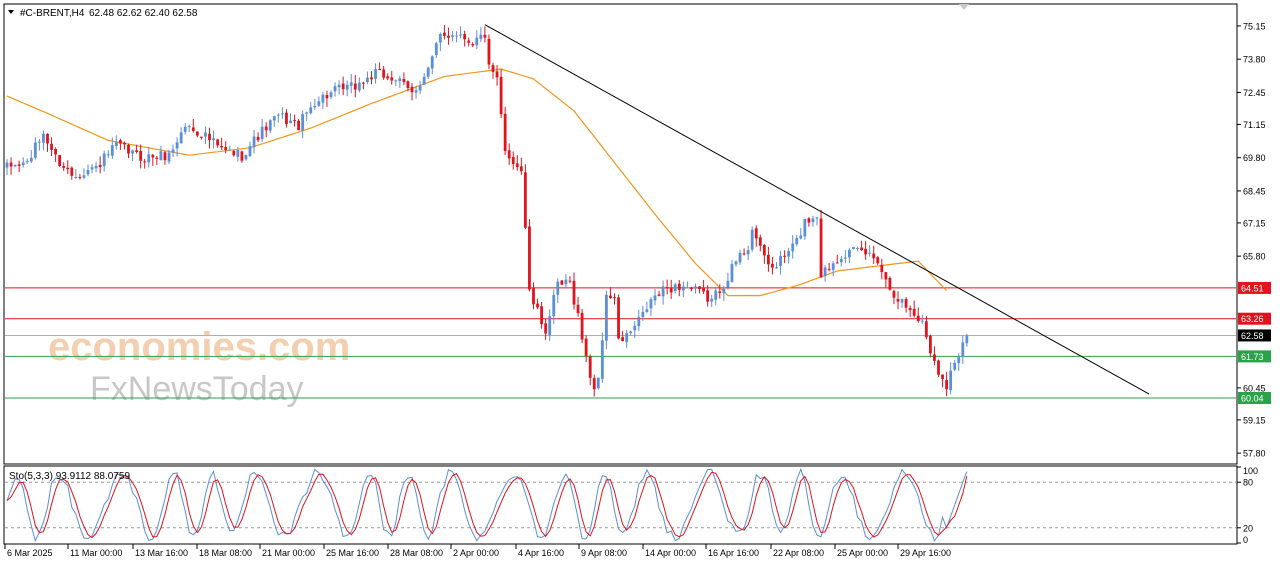 This screenshot has height=572, width=1280. I want to click on triangle-down-icon, so click(11, 12).